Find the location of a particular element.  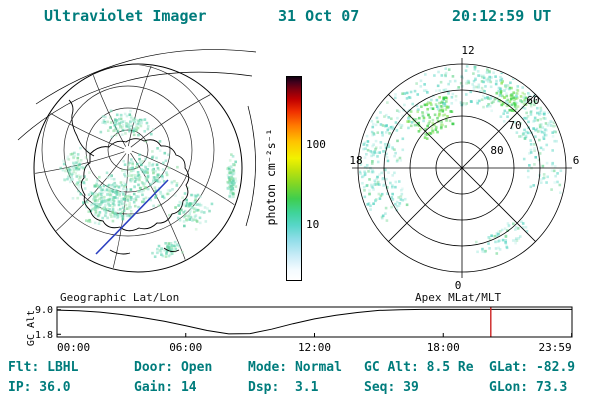

alt-ytick-label: 9.0 is located at coordinates (44, 310).